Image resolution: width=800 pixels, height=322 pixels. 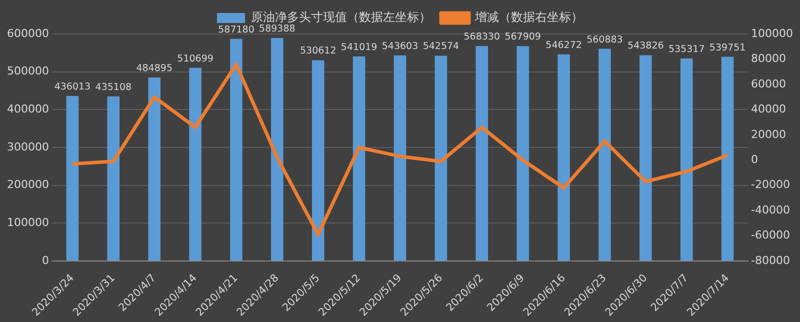 I want to click on data-label: 542574, so click(x=441, y=46).